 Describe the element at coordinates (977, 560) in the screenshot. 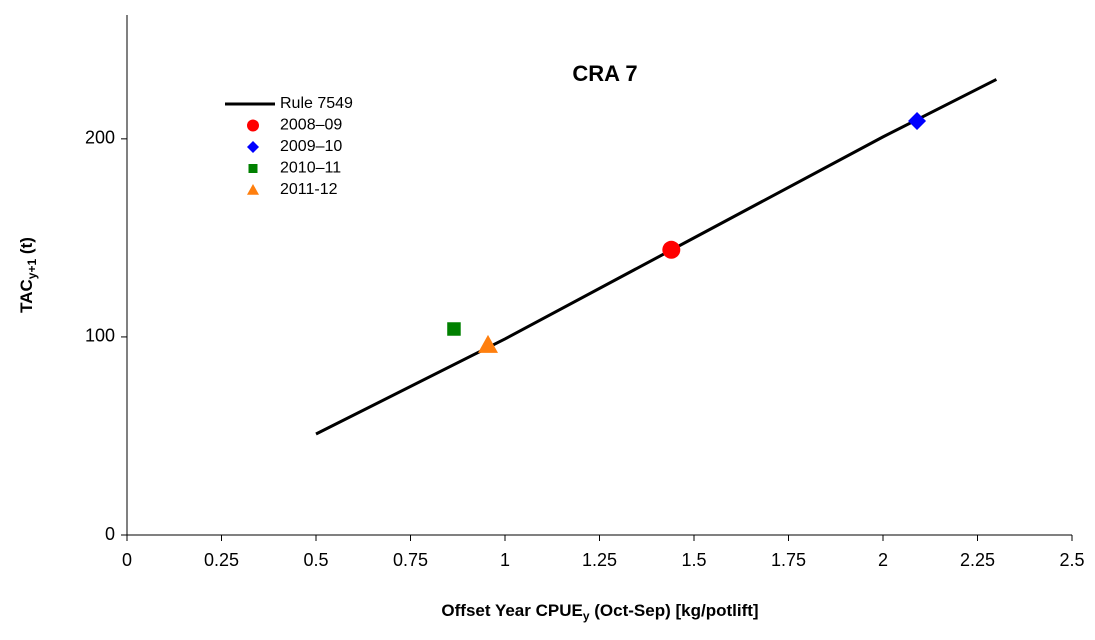

I see `x-tick-label: 2.25` at that location.